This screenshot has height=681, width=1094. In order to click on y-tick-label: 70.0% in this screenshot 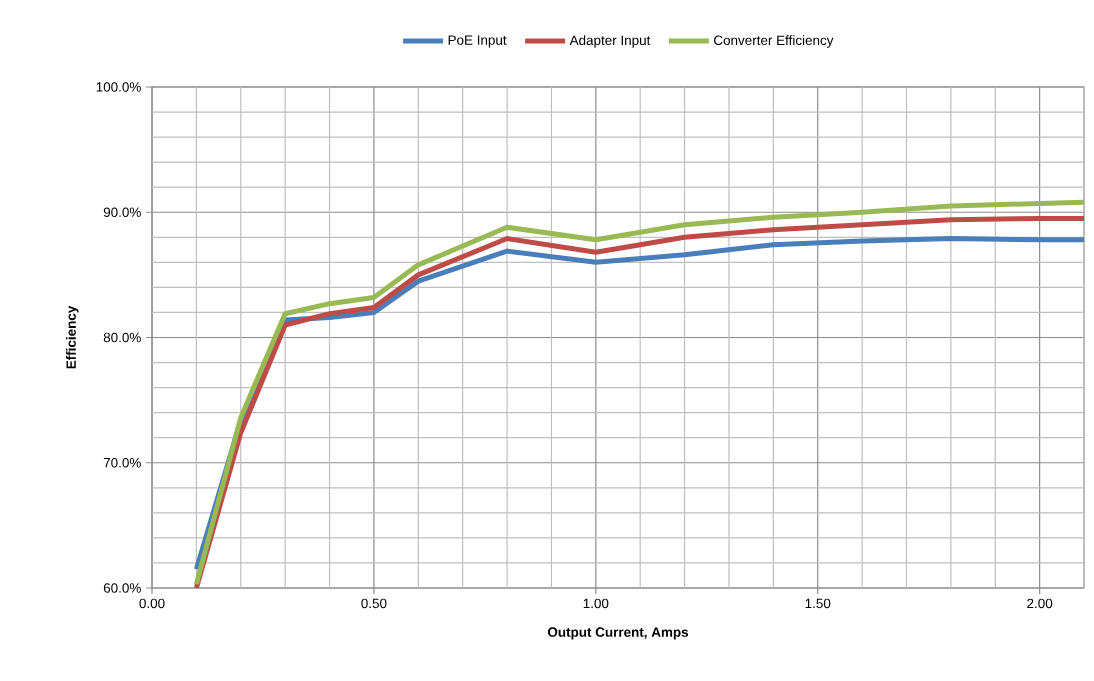, I will do `click(122, 462)`.